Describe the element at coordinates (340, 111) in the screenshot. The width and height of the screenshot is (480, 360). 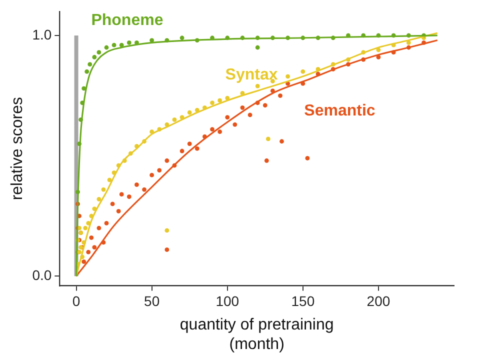
I see `series-label: Semantic` at that location.